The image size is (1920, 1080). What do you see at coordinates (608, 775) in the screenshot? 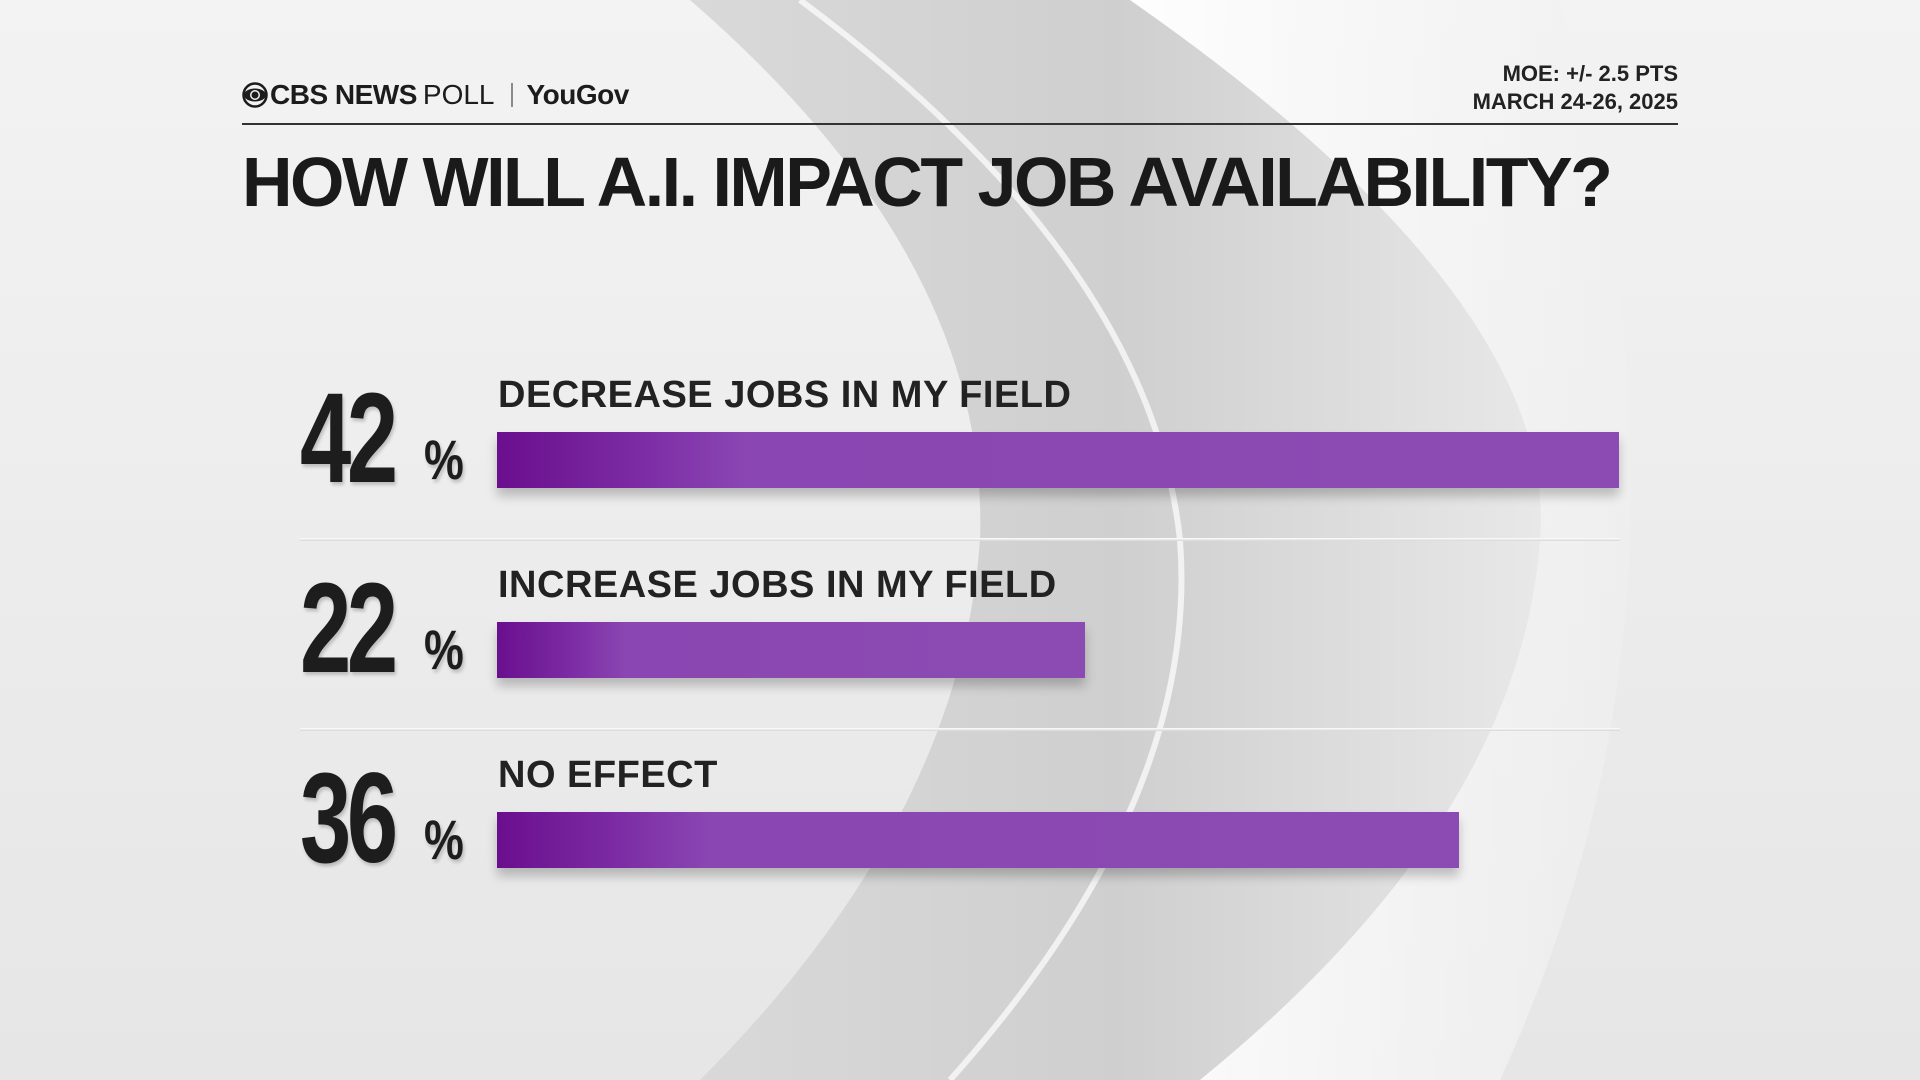
I see `category-label: NO EFFECT` at bounding box center [608, 775].